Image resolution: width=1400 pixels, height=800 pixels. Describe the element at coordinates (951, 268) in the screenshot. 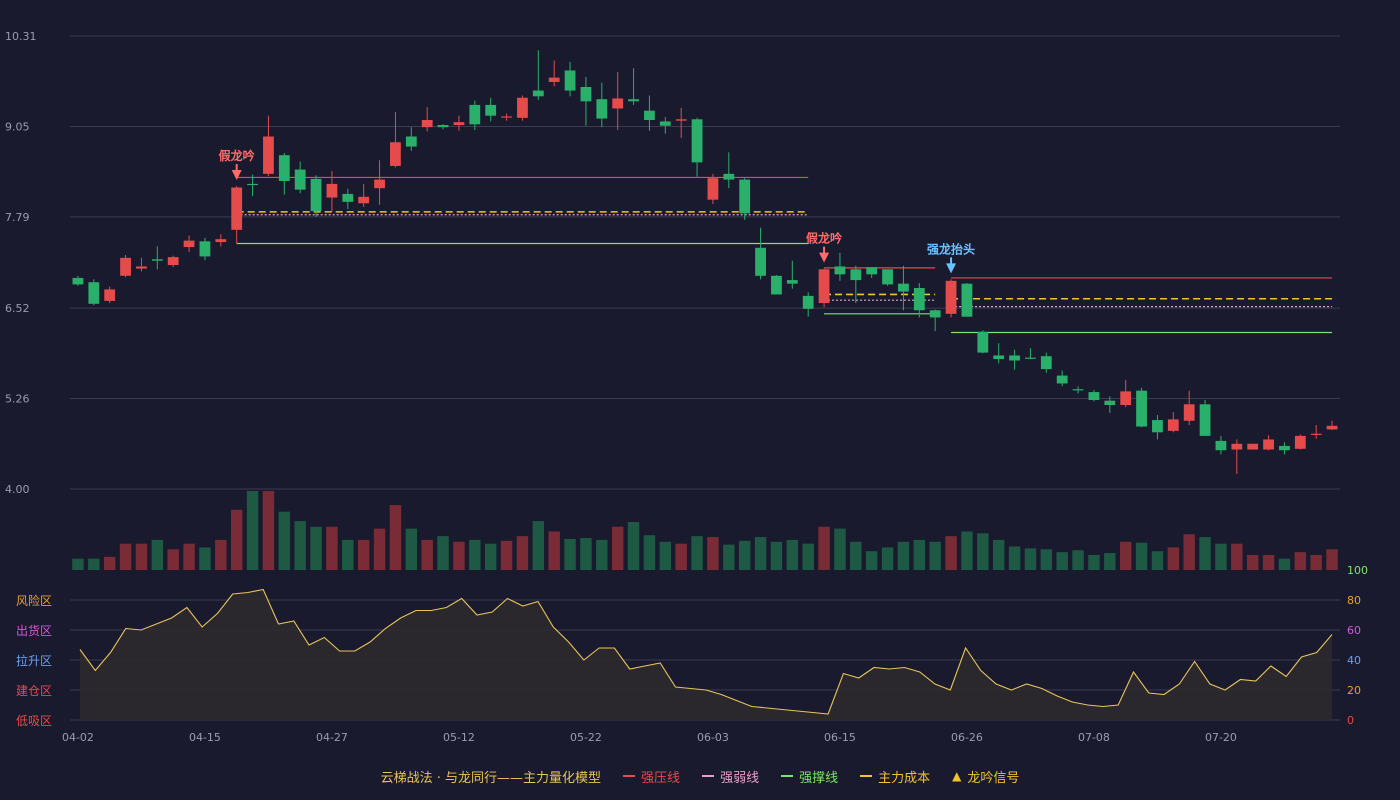

I see `signal-arrow-icon` at that location.